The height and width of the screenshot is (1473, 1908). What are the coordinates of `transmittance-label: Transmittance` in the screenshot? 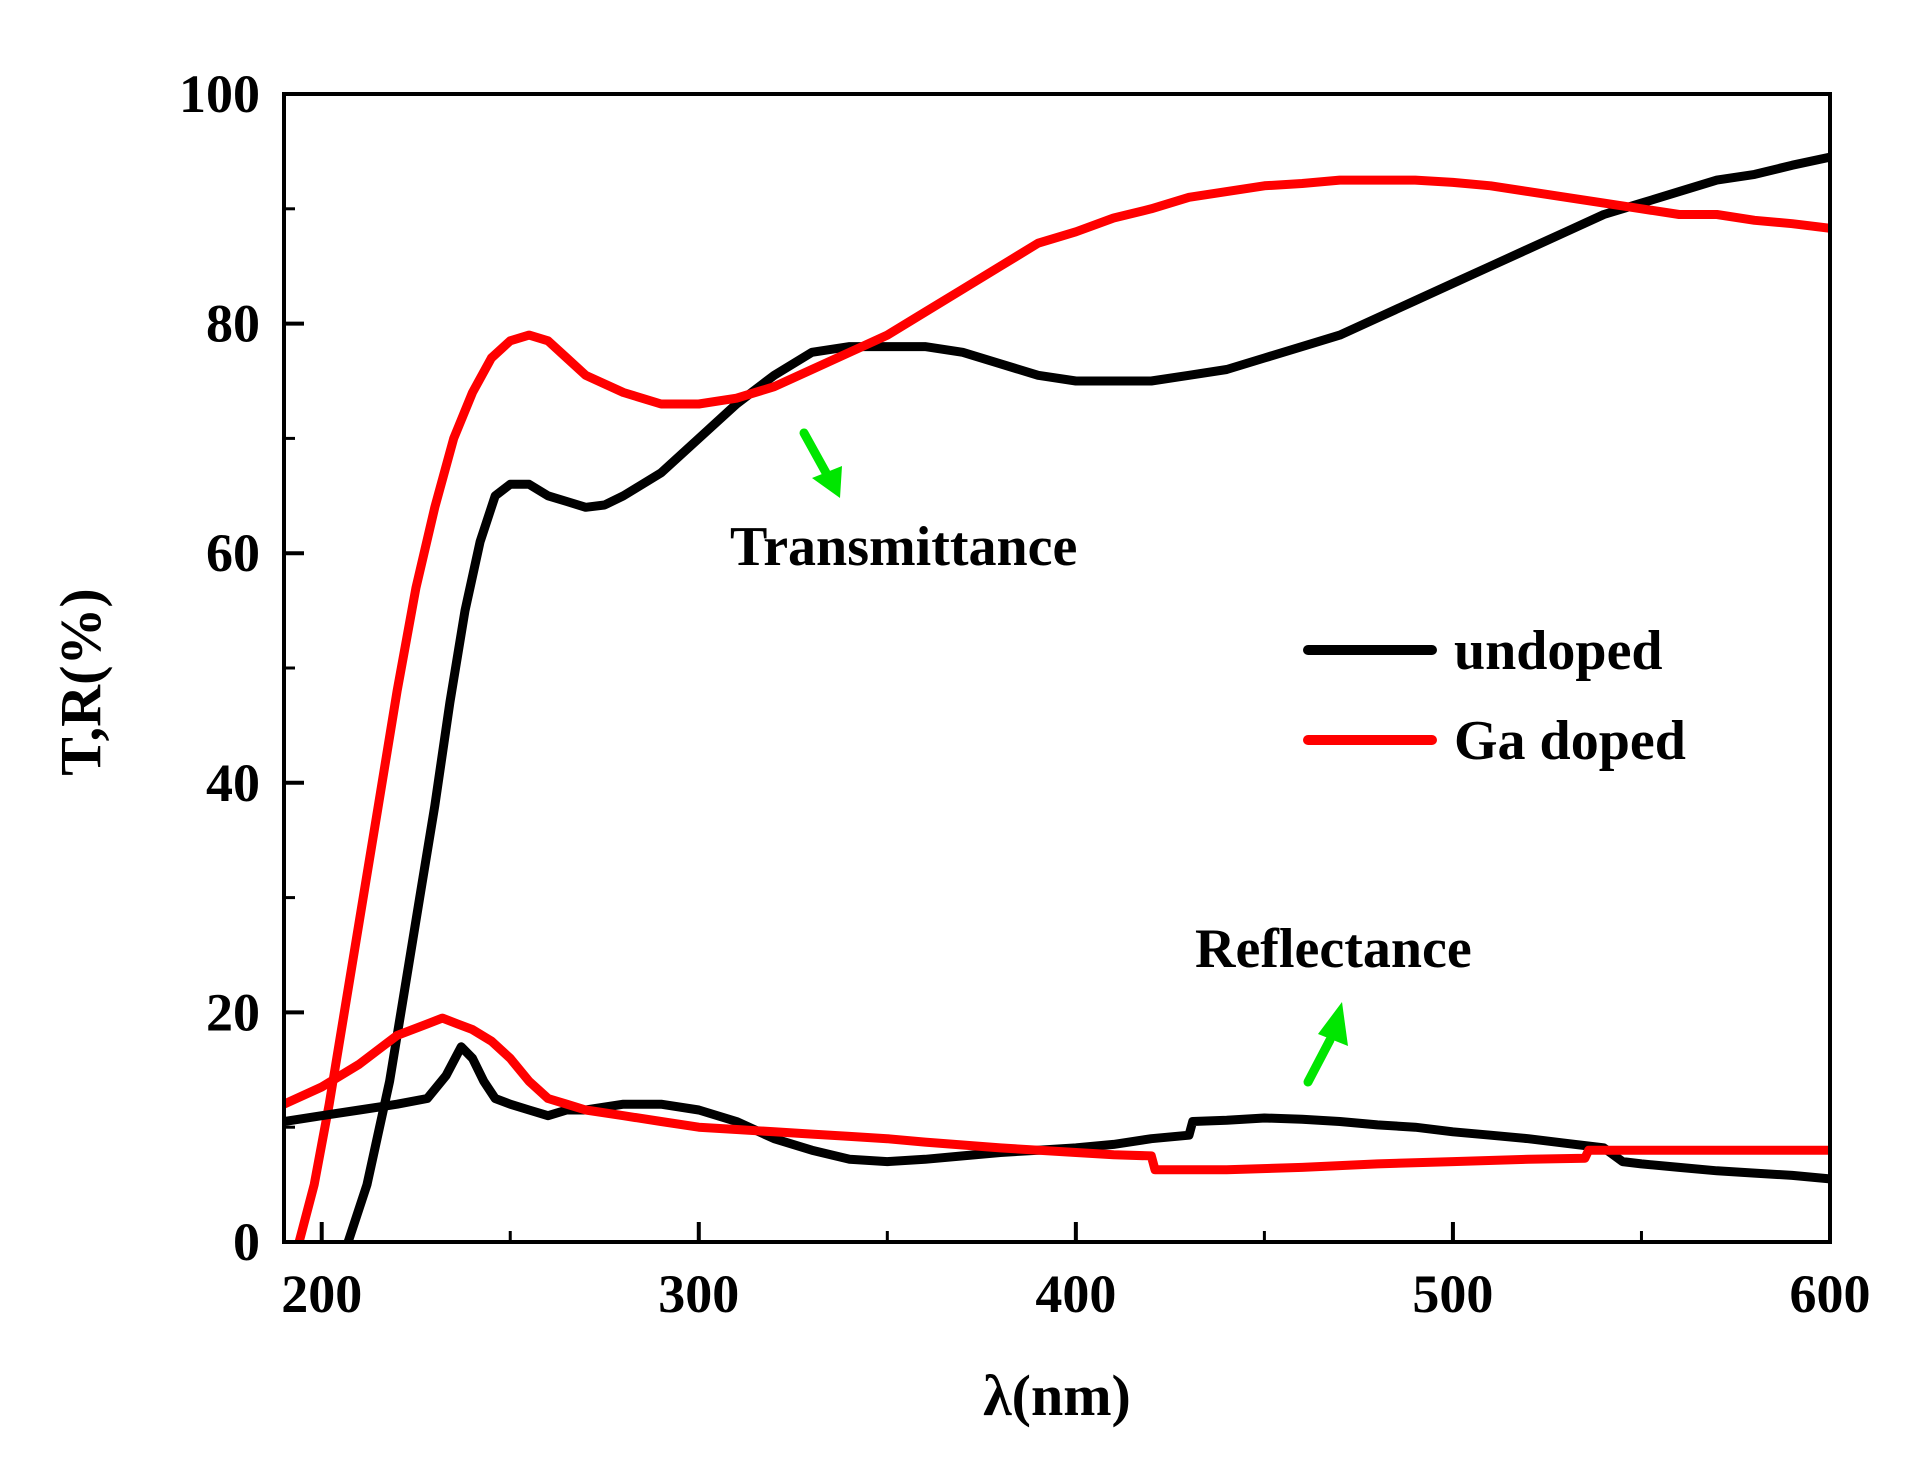 It's located at (903, 547).